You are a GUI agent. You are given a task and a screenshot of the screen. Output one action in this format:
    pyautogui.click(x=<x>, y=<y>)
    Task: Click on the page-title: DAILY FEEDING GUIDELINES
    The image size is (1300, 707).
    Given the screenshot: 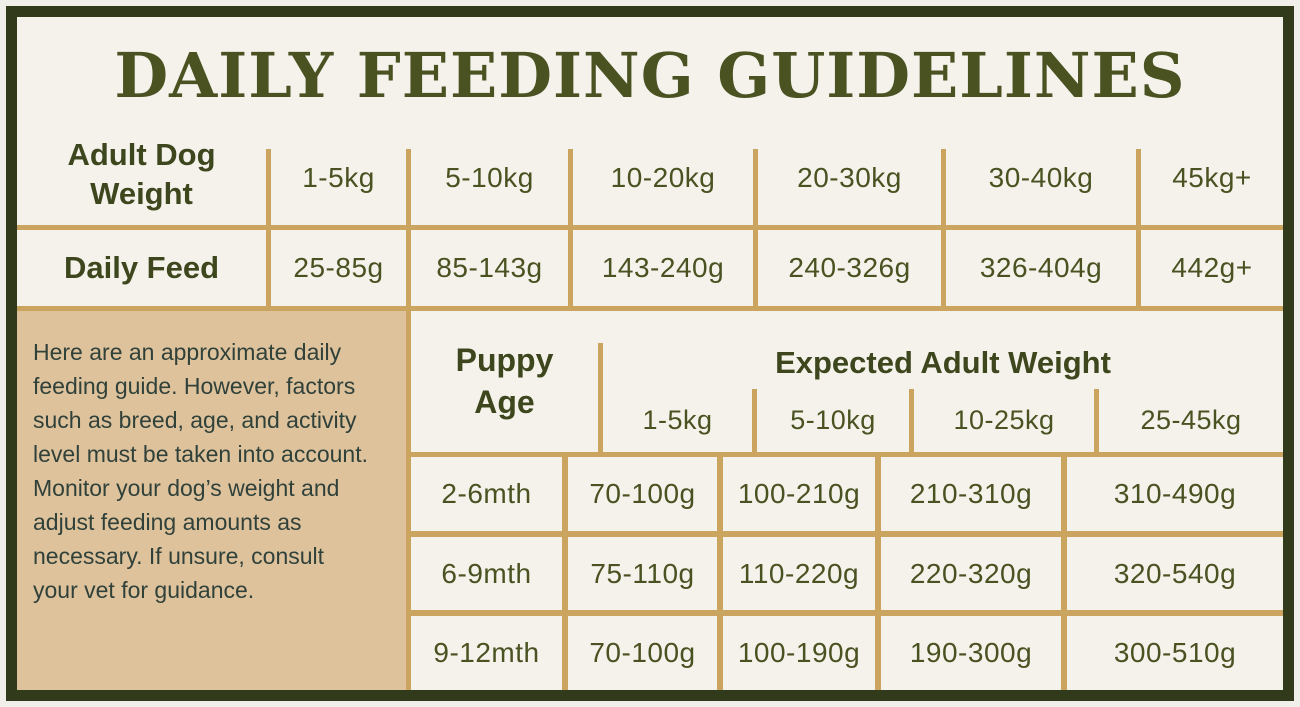 What is the action you would take?
    pyautogui.click(x=650, y=75)
    